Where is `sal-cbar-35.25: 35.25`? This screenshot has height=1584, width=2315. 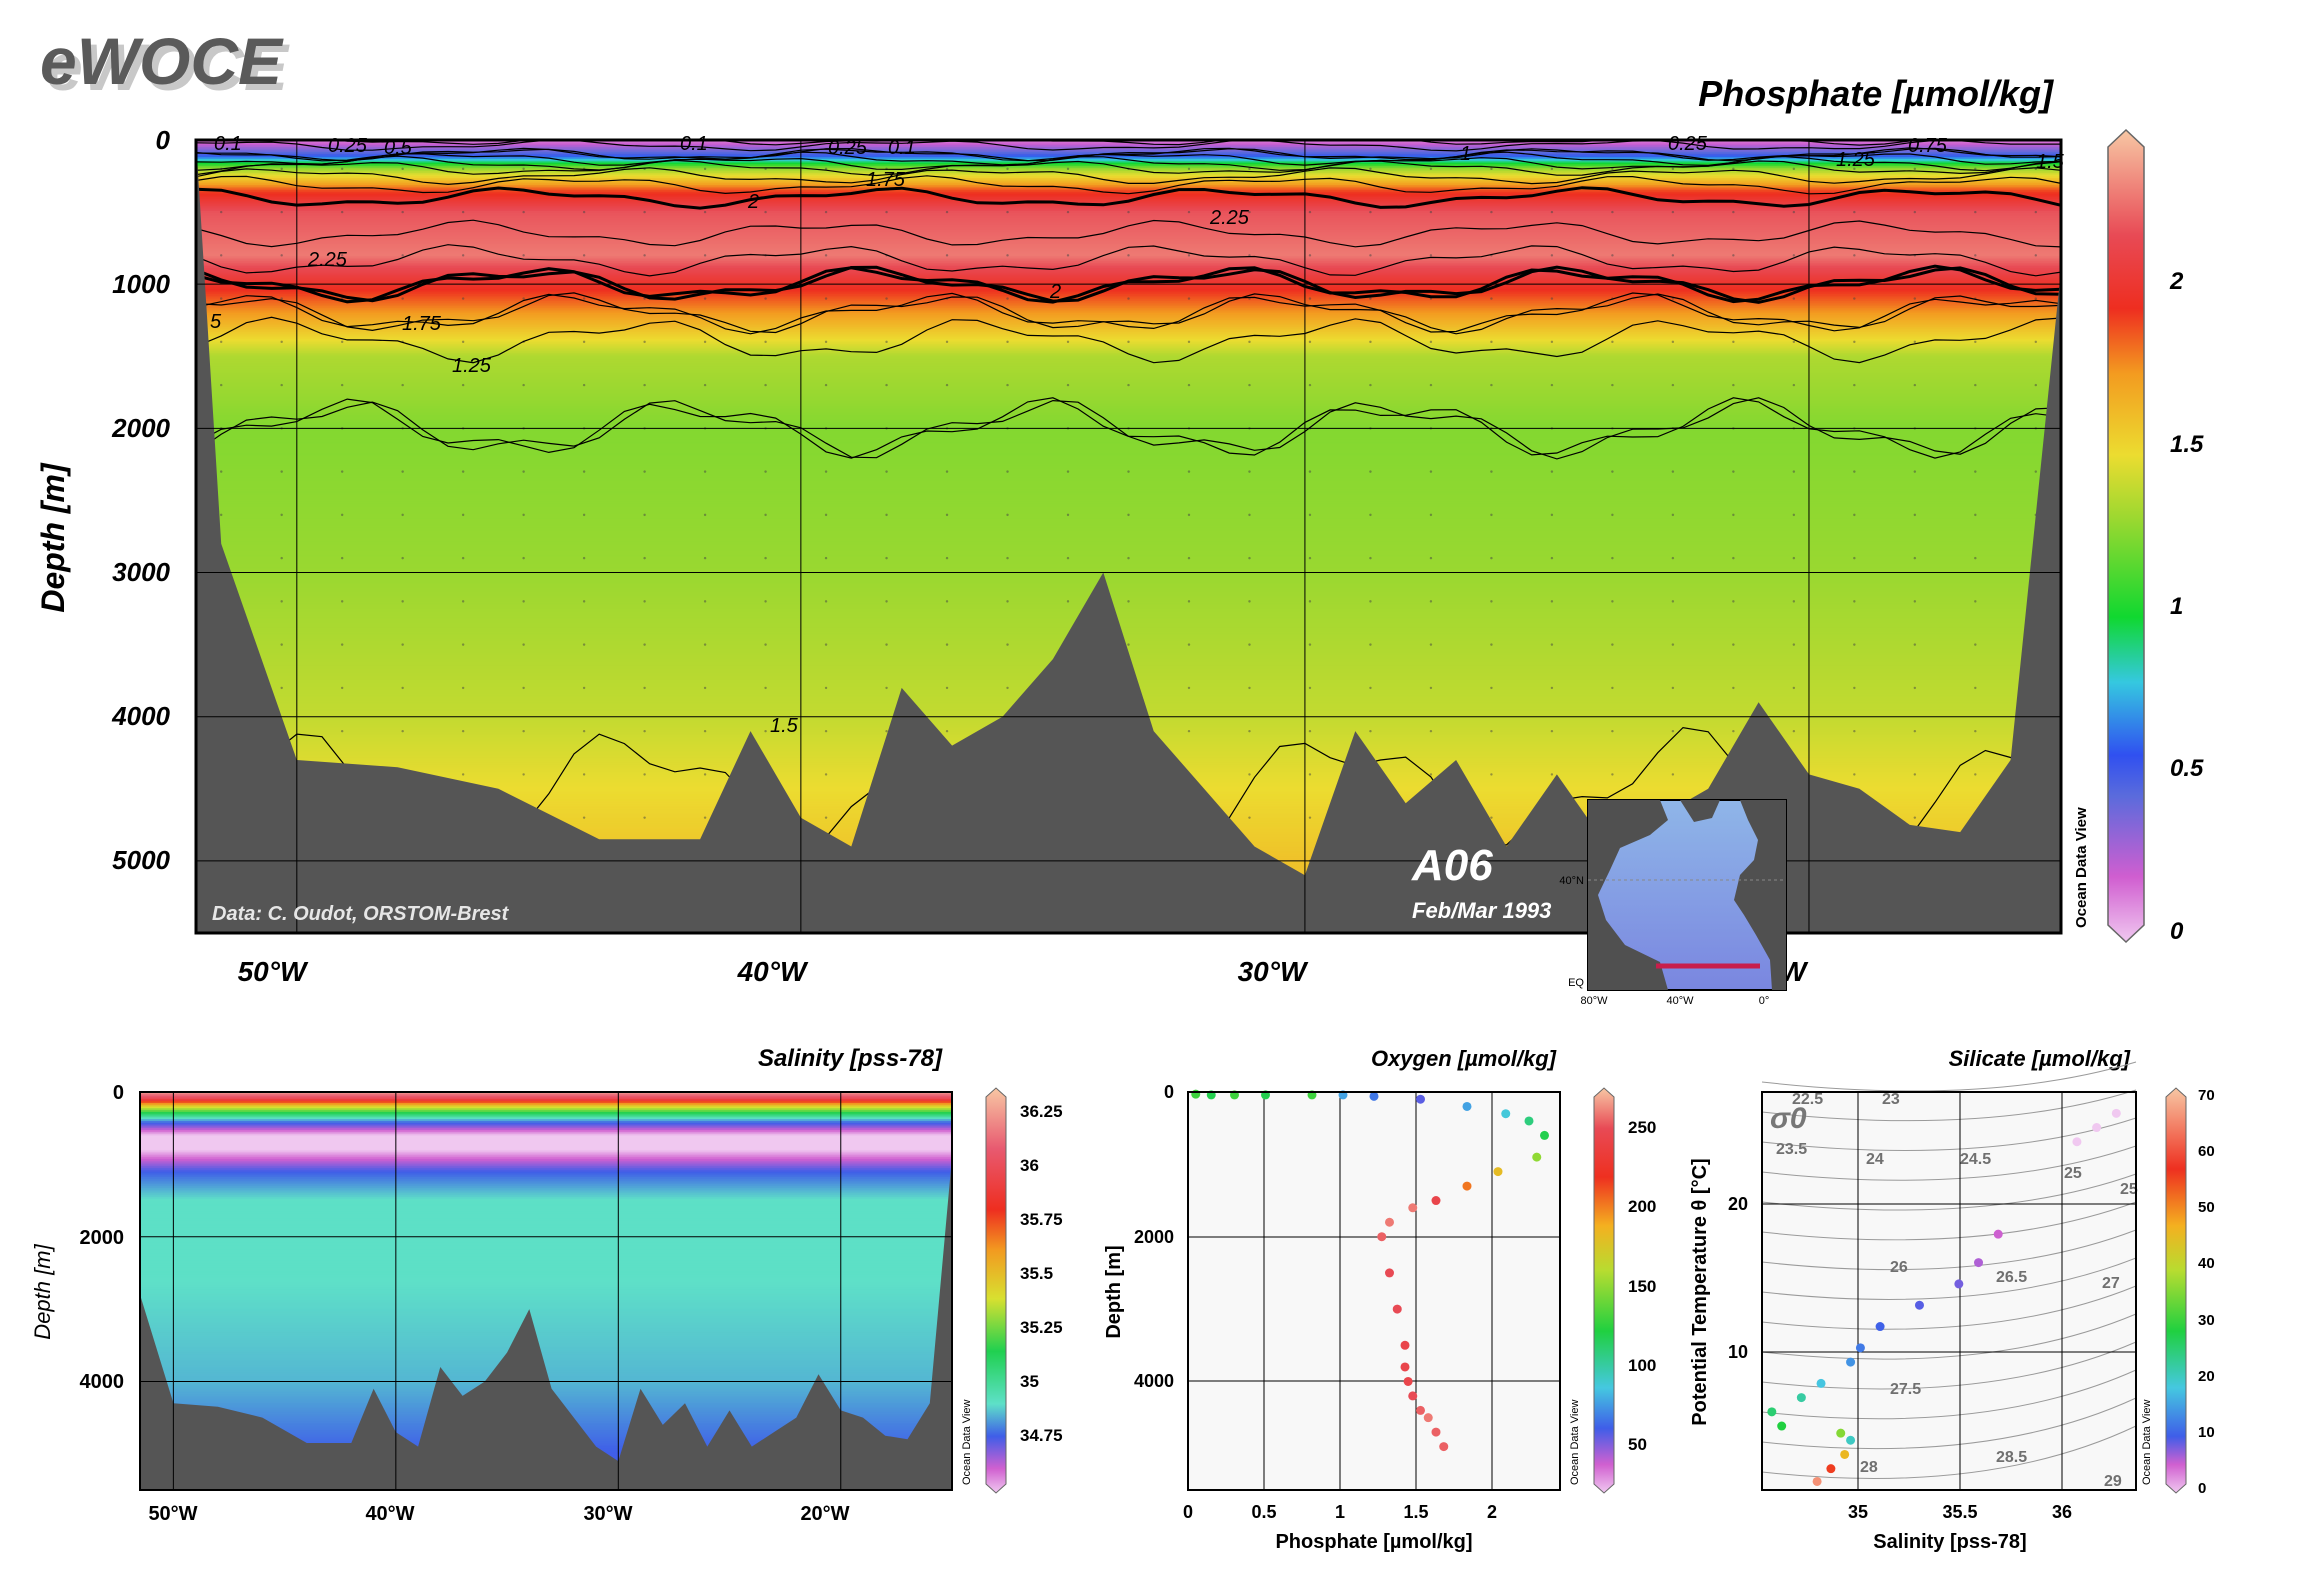
sal-cbar-35.25: 35.25 is located at coordinates (1041, 1327).